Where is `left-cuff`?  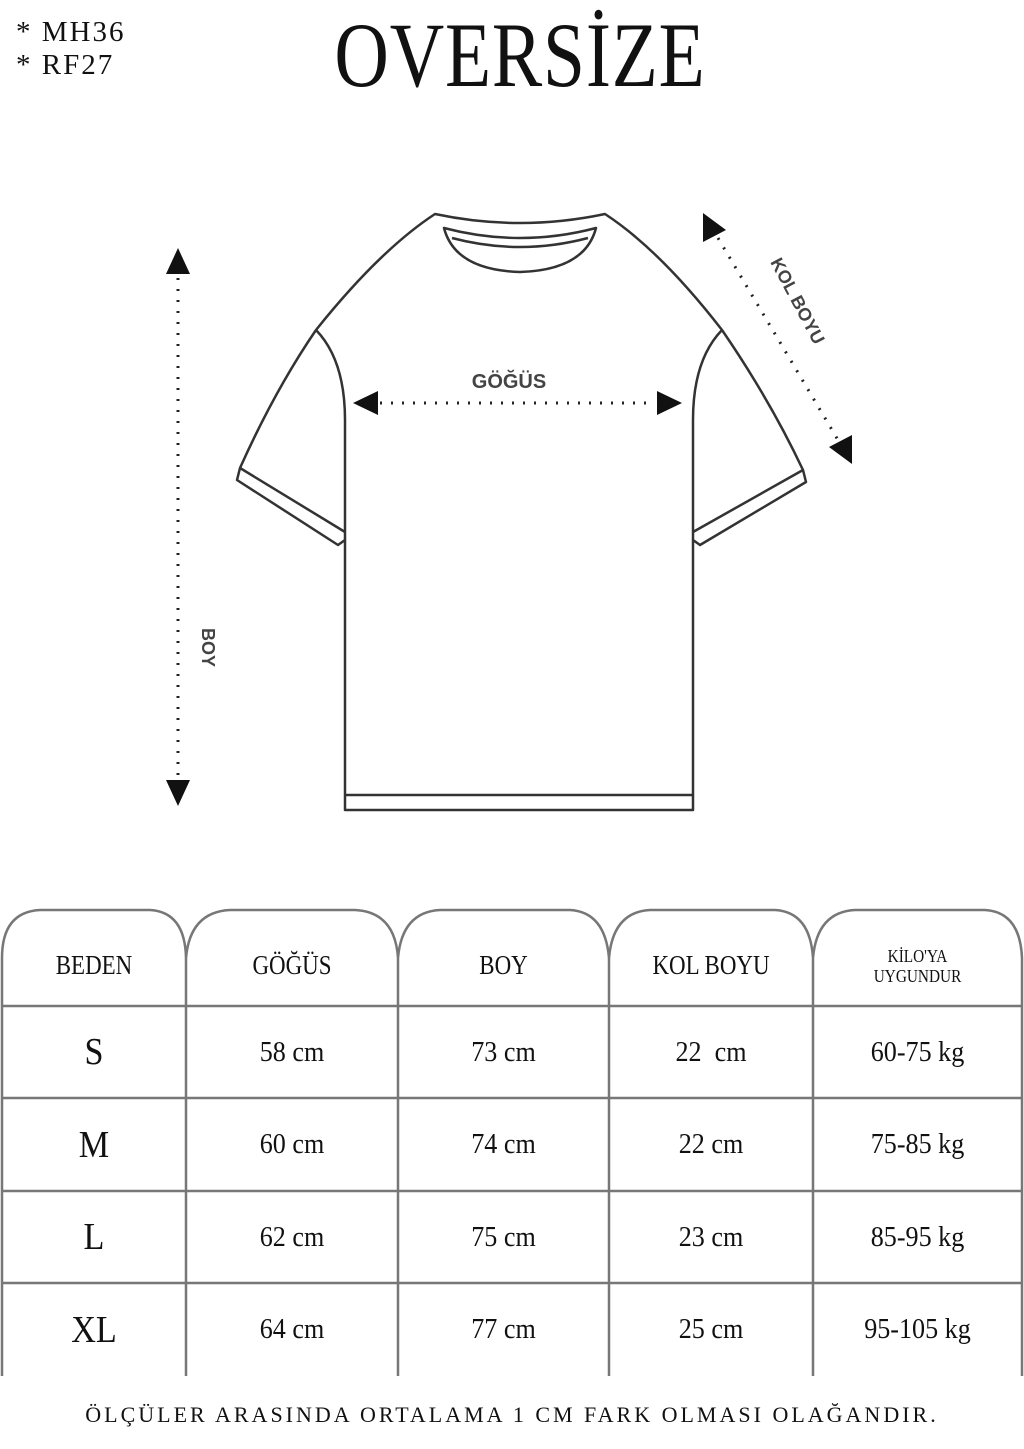 left-cuff is located at coordinates (292, 500).